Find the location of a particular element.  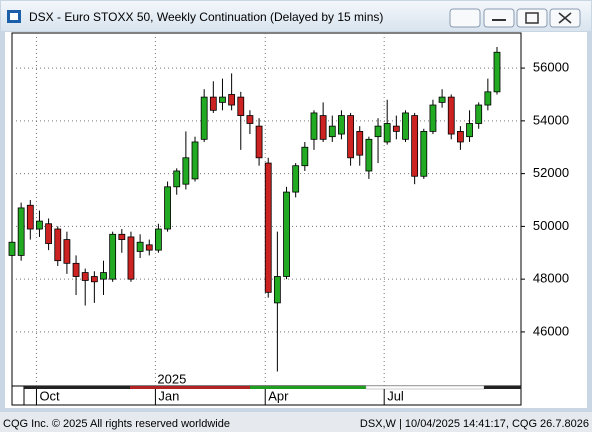

minimize-button is located at coordinates (499, 18).